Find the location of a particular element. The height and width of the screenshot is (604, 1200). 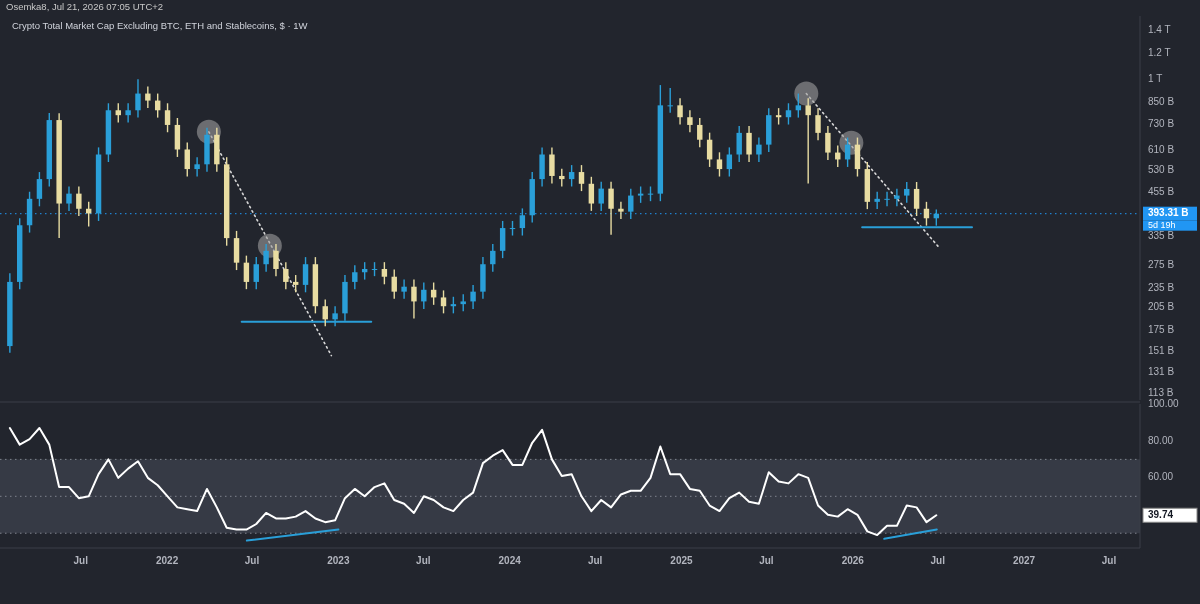

x-tick-label: 2023 is located at coordinates (338, 560).